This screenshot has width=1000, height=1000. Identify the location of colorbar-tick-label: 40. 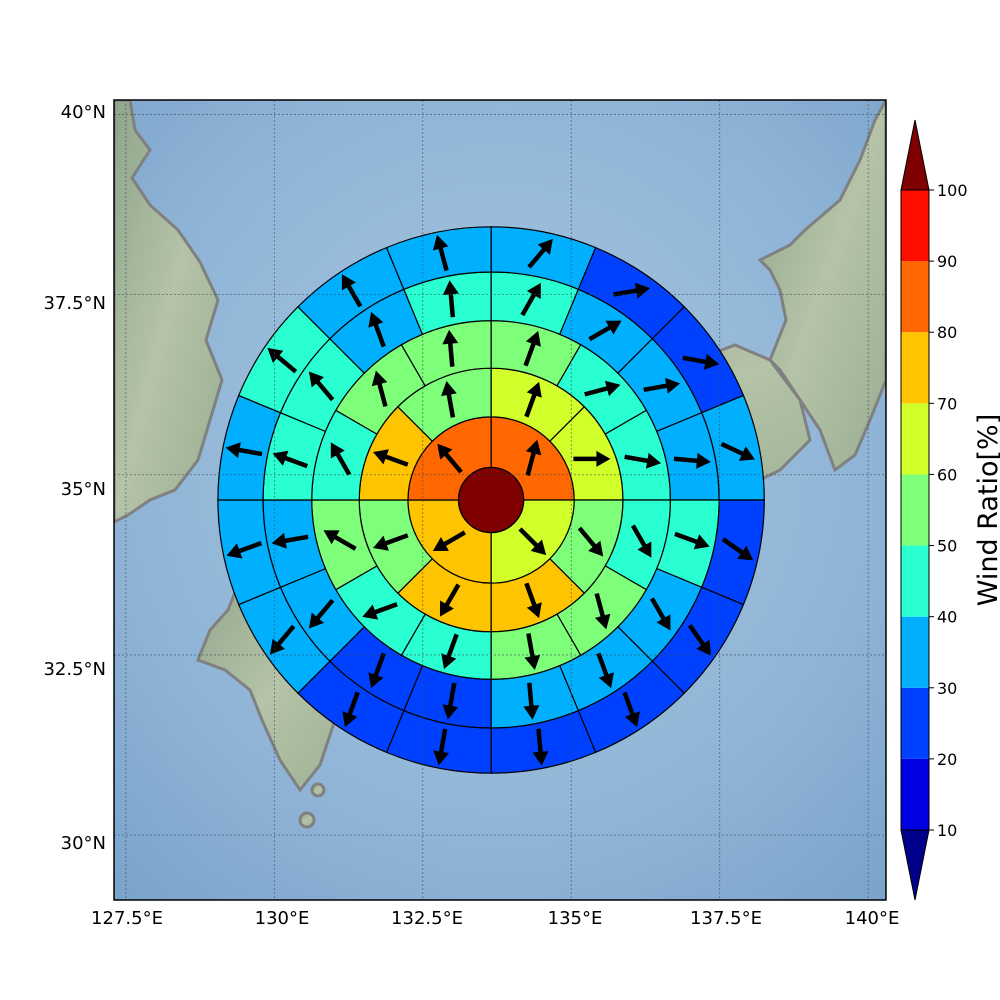
(947, 617).